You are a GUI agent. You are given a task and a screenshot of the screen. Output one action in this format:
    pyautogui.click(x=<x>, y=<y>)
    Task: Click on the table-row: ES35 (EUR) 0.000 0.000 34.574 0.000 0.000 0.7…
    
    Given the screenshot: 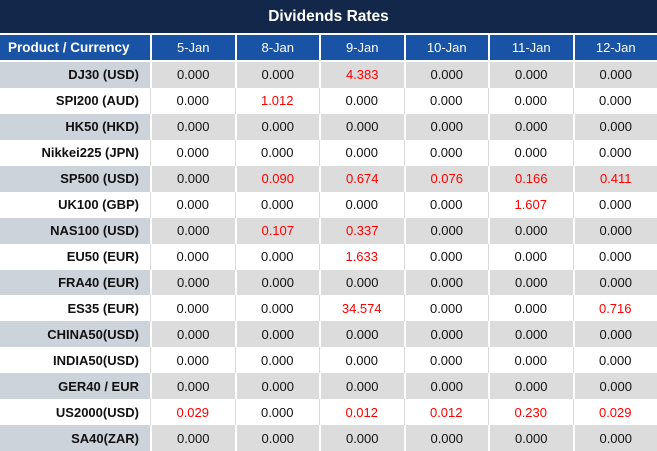 What is the action you would take?
    pyautogui.click(x=328, y=308)
    